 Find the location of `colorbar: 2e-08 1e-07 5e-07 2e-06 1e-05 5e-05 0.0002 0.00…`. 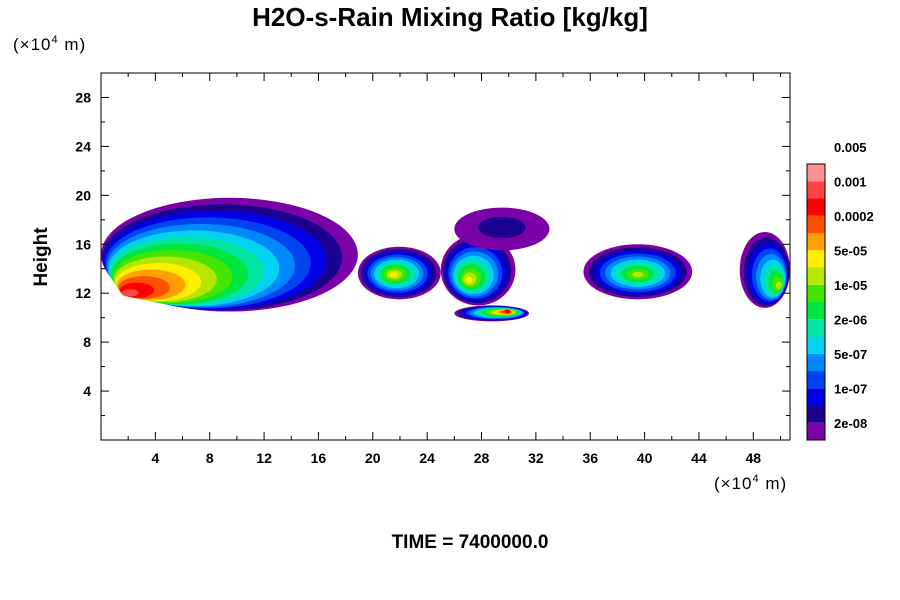

colorbar: 2e-08 1e-07 5e-07 2e-06 1e-05 5e-05 0.0002 0.00… is located at coordinates (840, 290).